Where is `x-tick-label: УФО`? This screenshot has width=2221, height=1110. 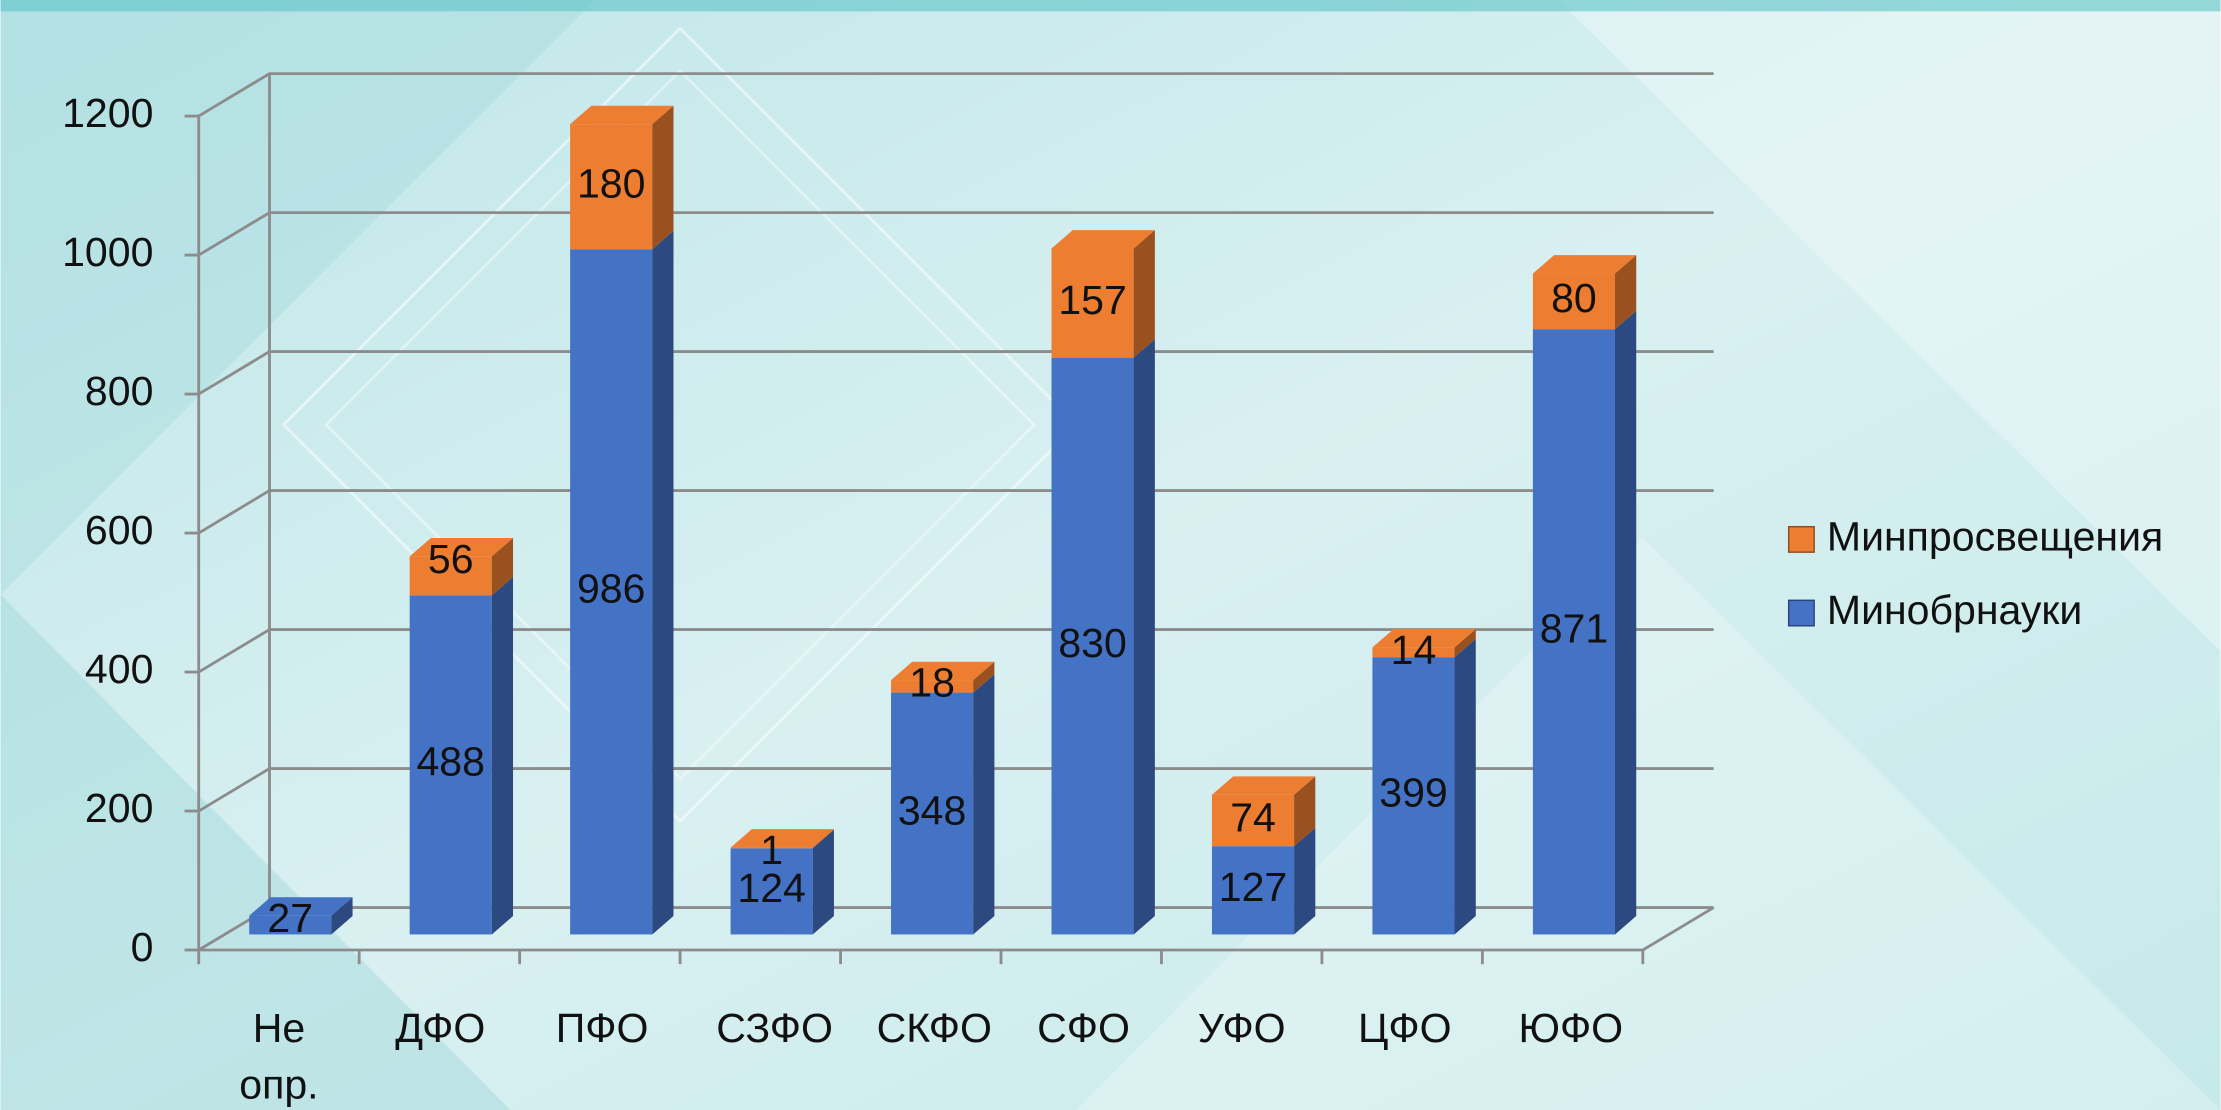 x-tick-label: УФО is located at coordinates (1241, 1029).